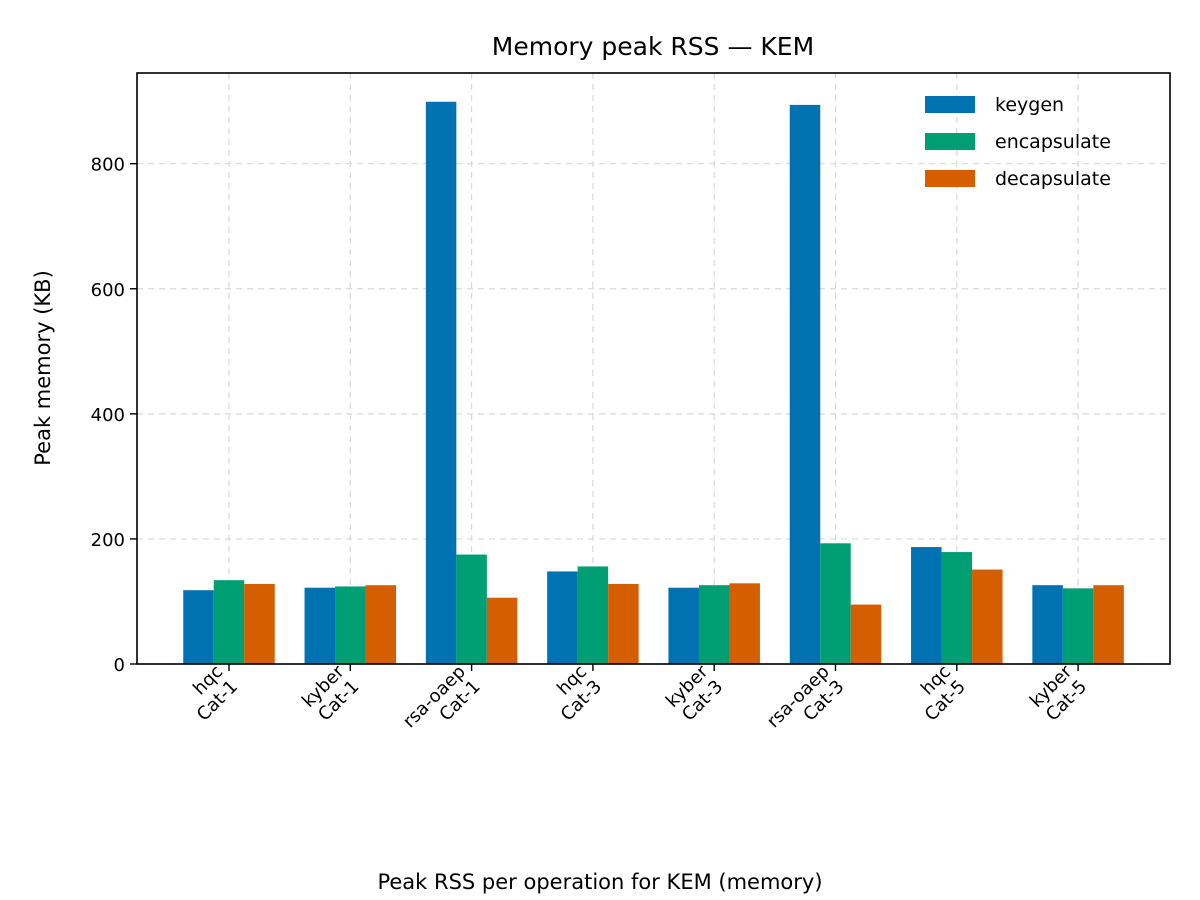 Image resolution: width=1200 pixels, height=900 pixels. I want to click on legend-label-encapsulate: encapsulate, so click(1053, 142).